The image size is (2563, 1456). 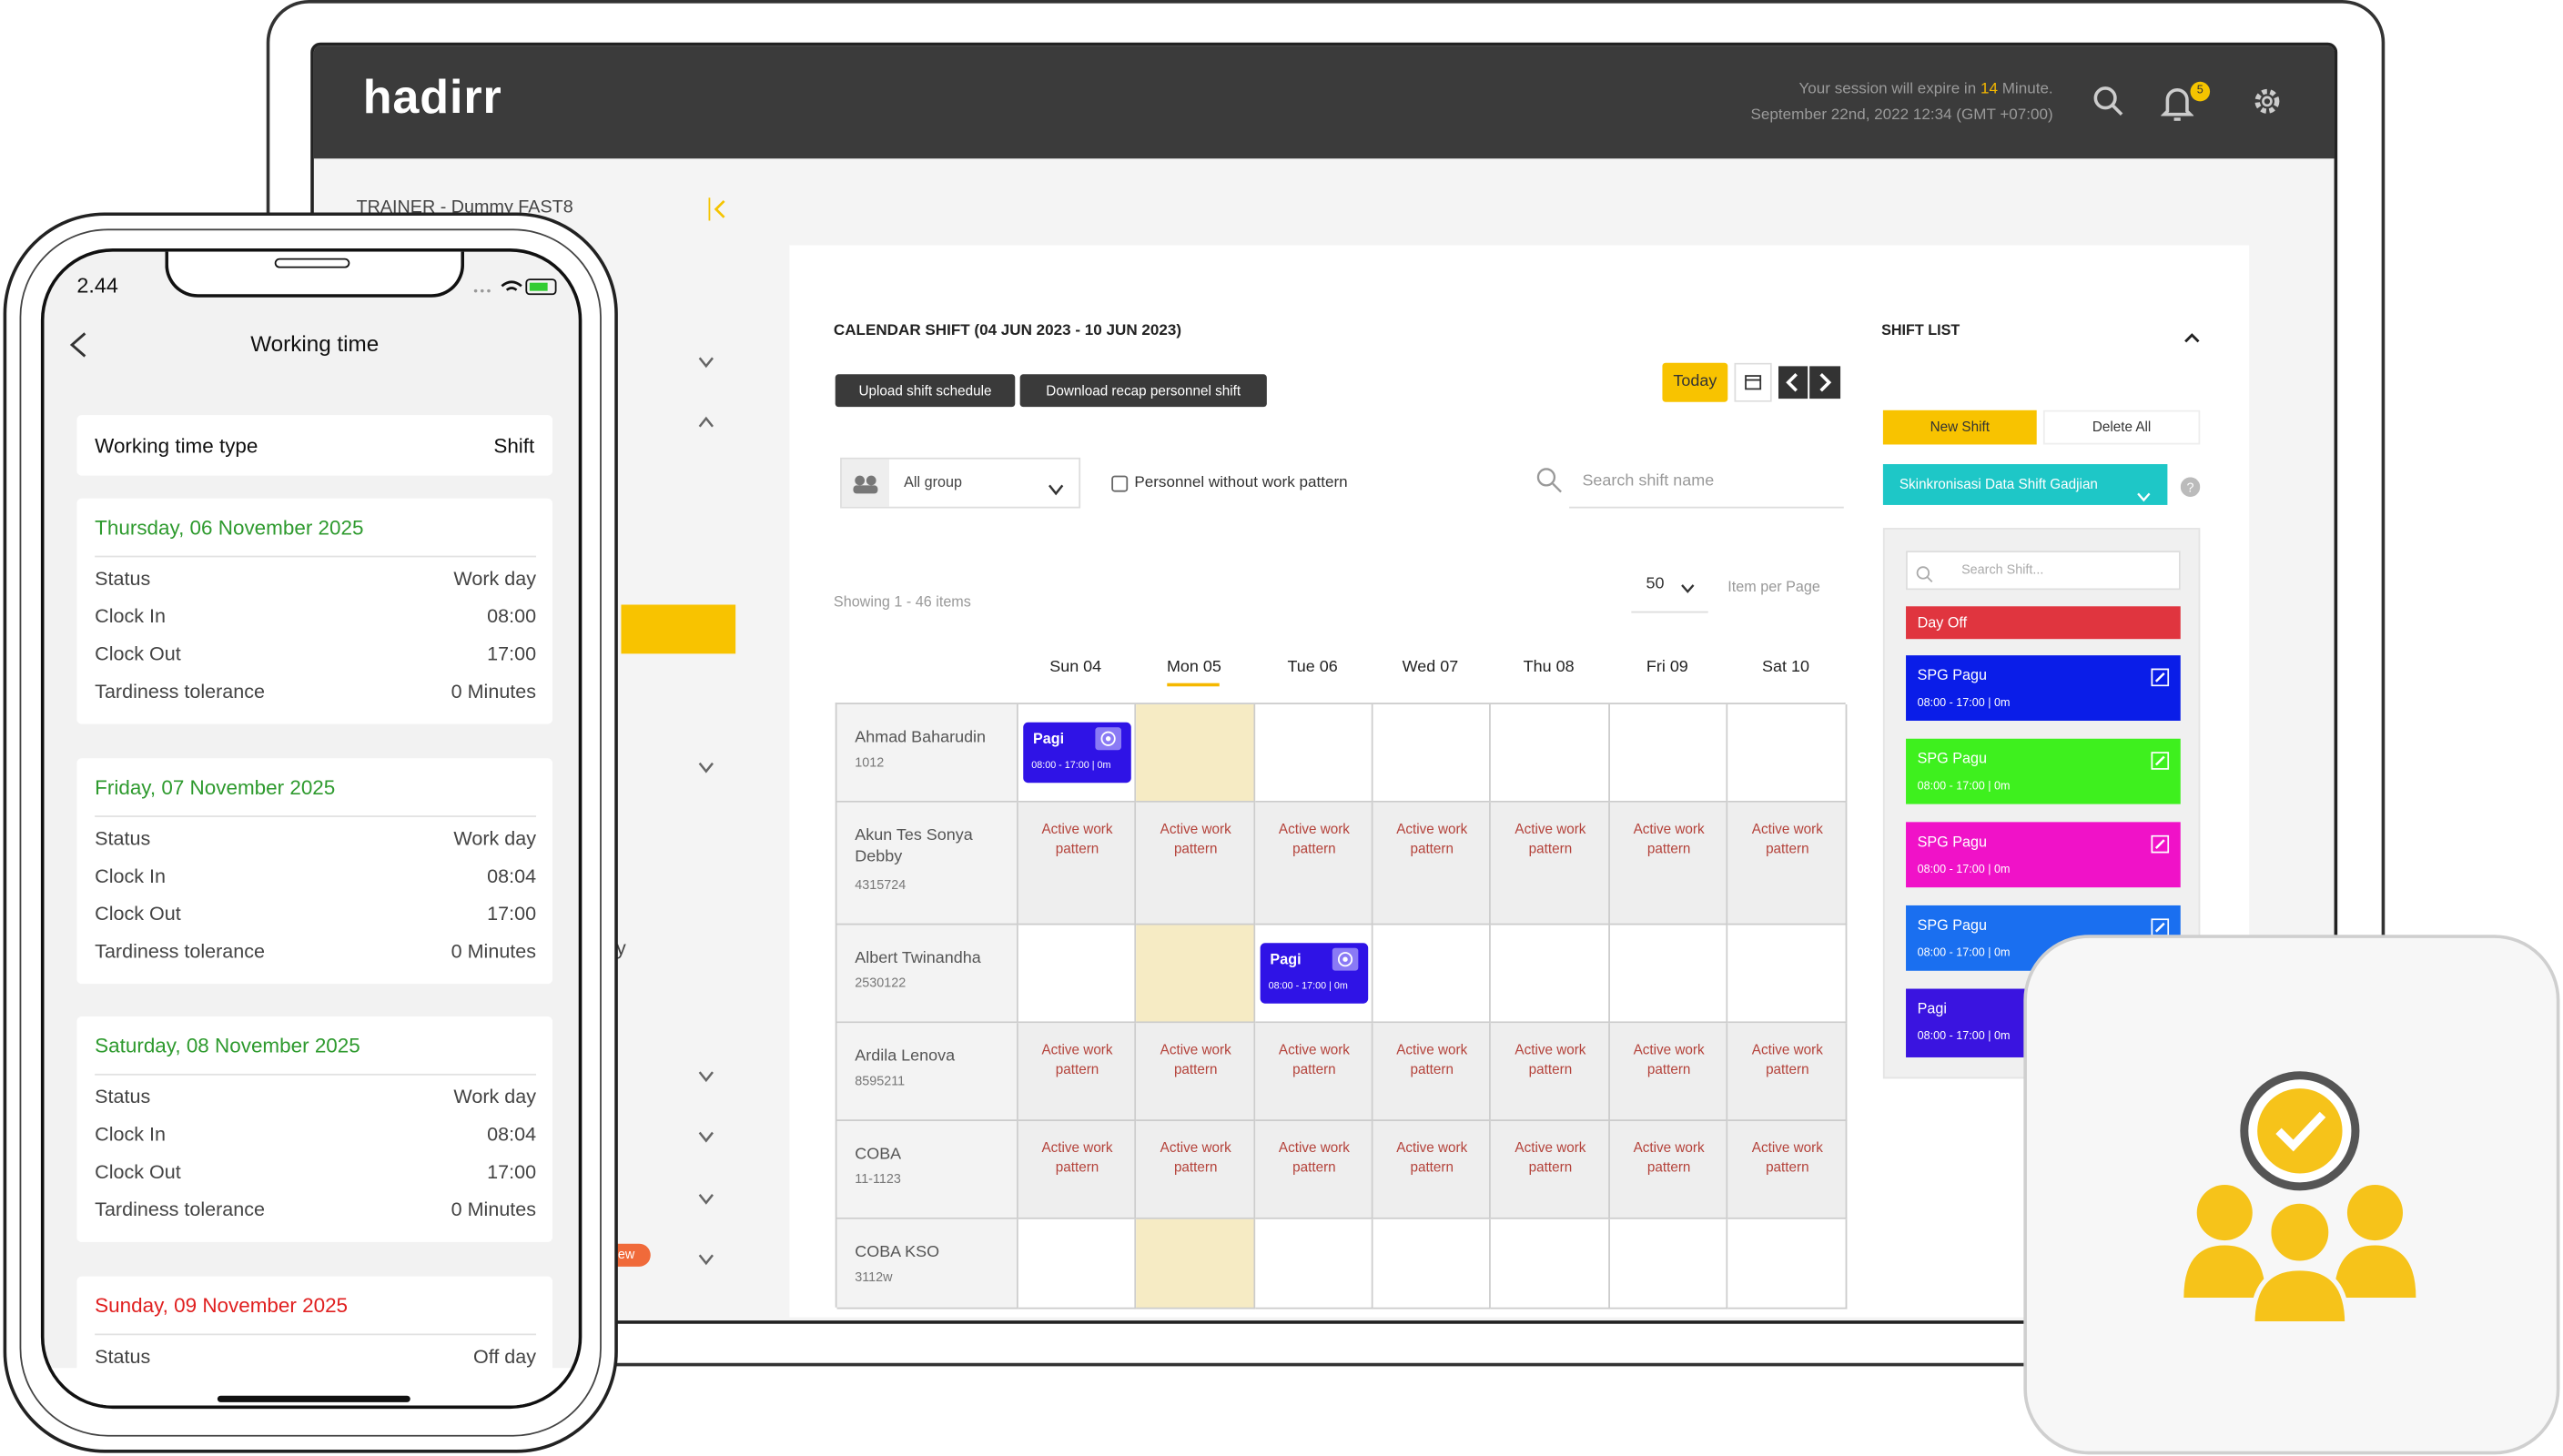 What do you see at coordinates (1869, 92) in the screenshot?
I see `session-info: Your session will expire in 14 Minute.` at bounding box center [1869, 92].